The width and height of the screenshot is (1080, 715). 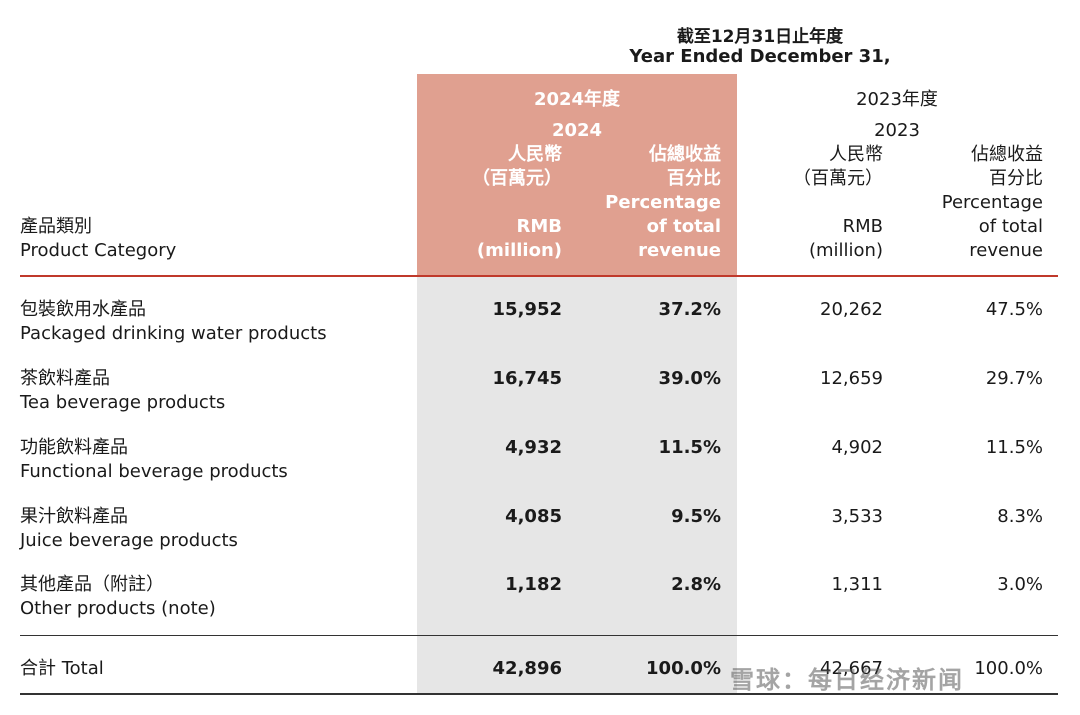 What do you see at coordinates (533, 516) in the screenshot?
I see `rmb-2024-cell: 4,085` at bounding box center [533, 516].